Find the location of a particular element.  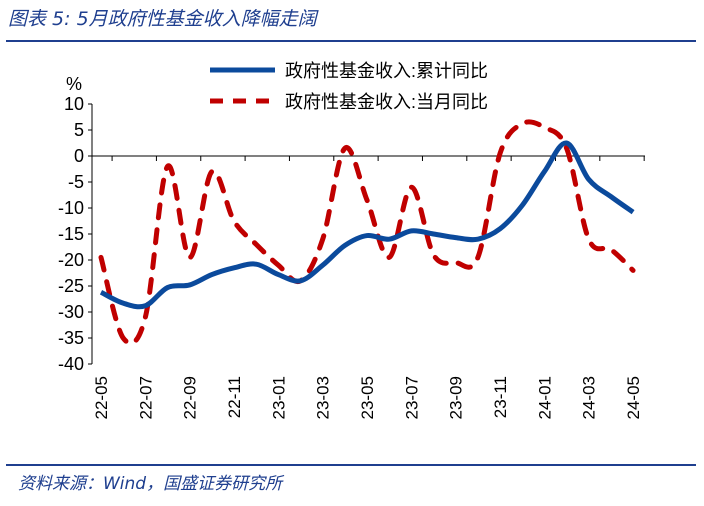

y-tick-label: 0 is located at coordinates (79, 156).